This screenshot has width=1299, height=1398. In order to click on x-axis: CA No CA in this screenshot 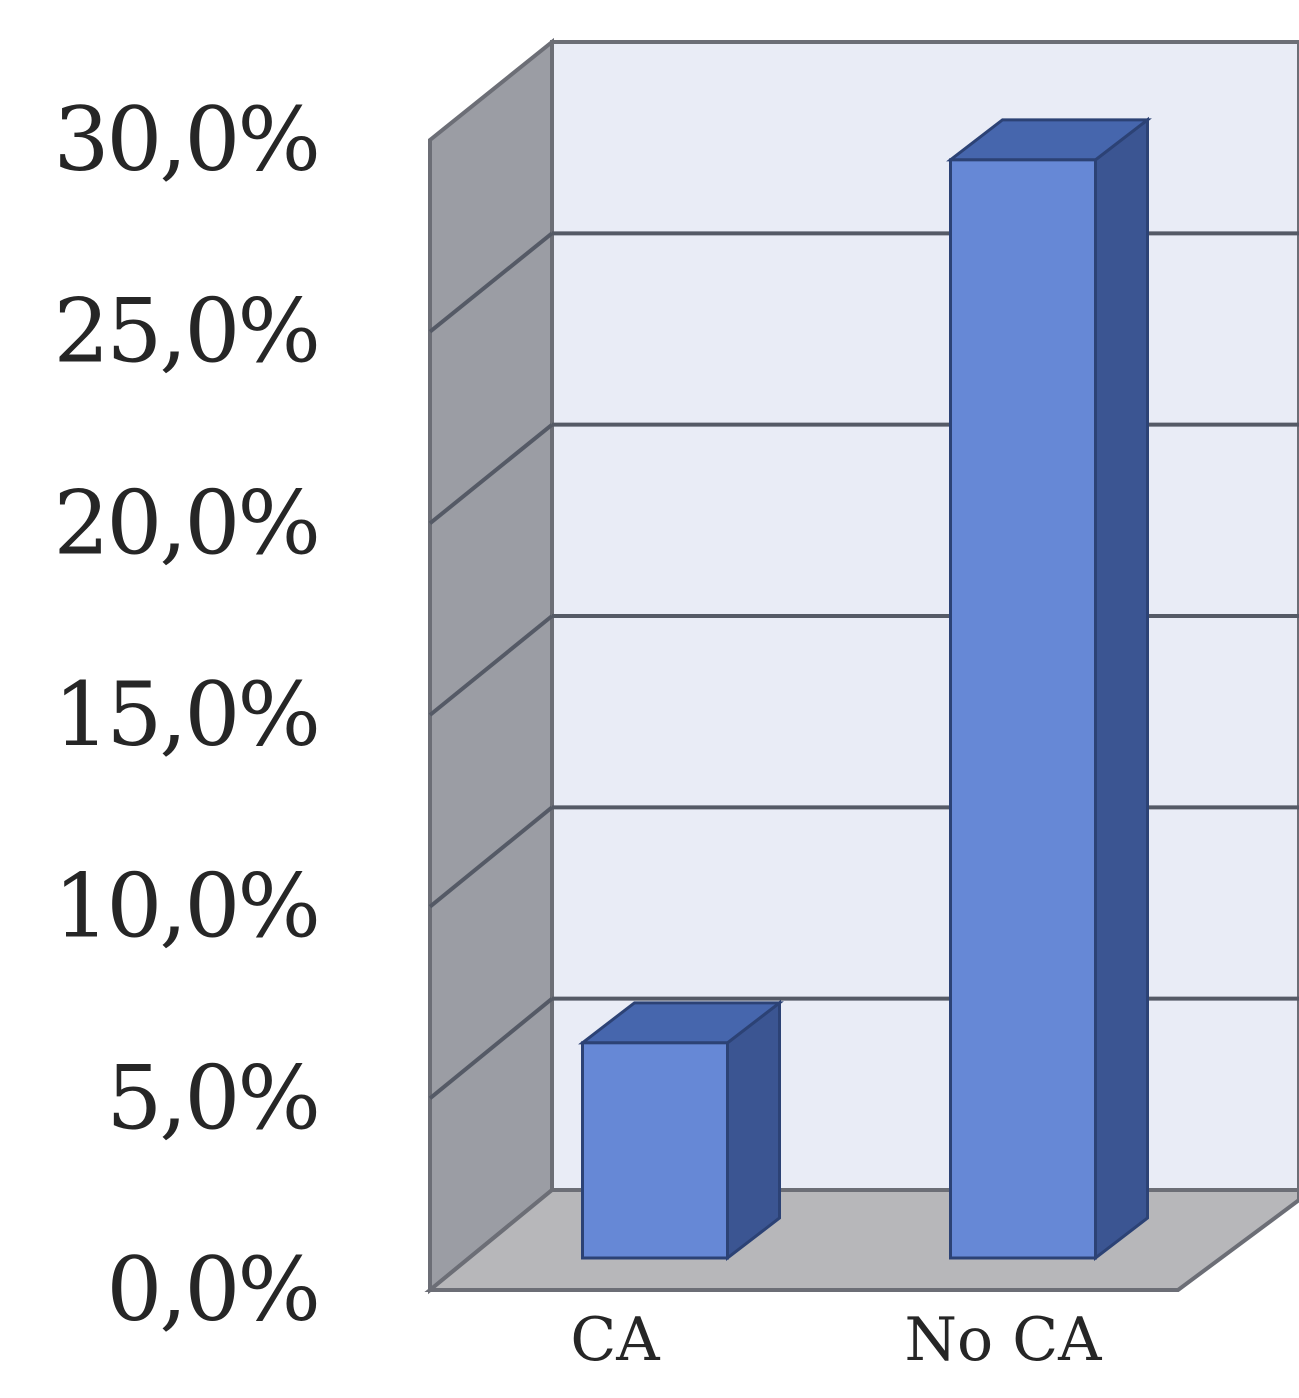, I will do `click(836, 1340)`.